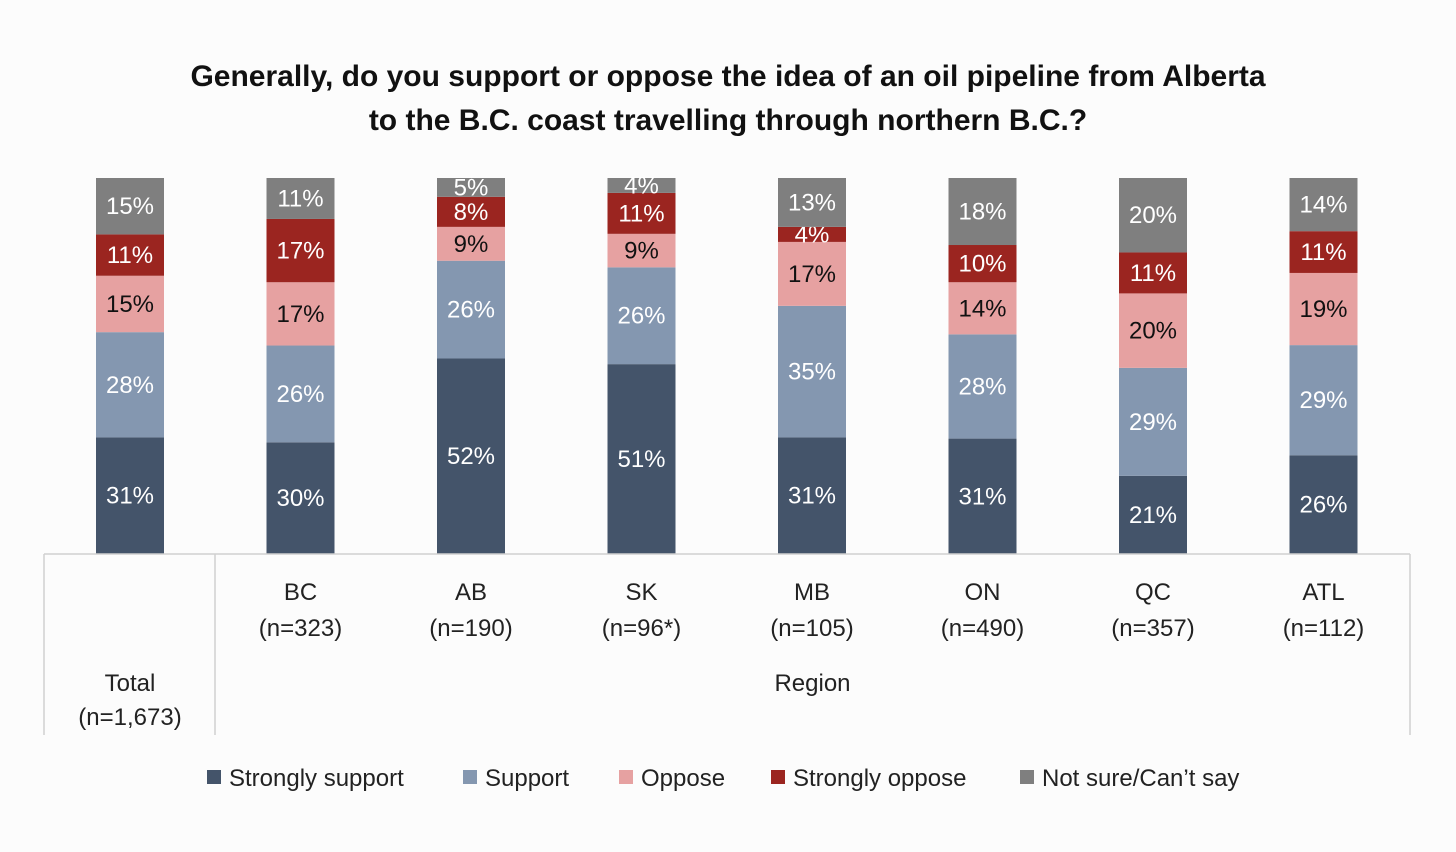 Image resolution: width=1456 pixels, height=852 pixels. I want to click on bar-segment-bc-oppose, so click(300, 314).